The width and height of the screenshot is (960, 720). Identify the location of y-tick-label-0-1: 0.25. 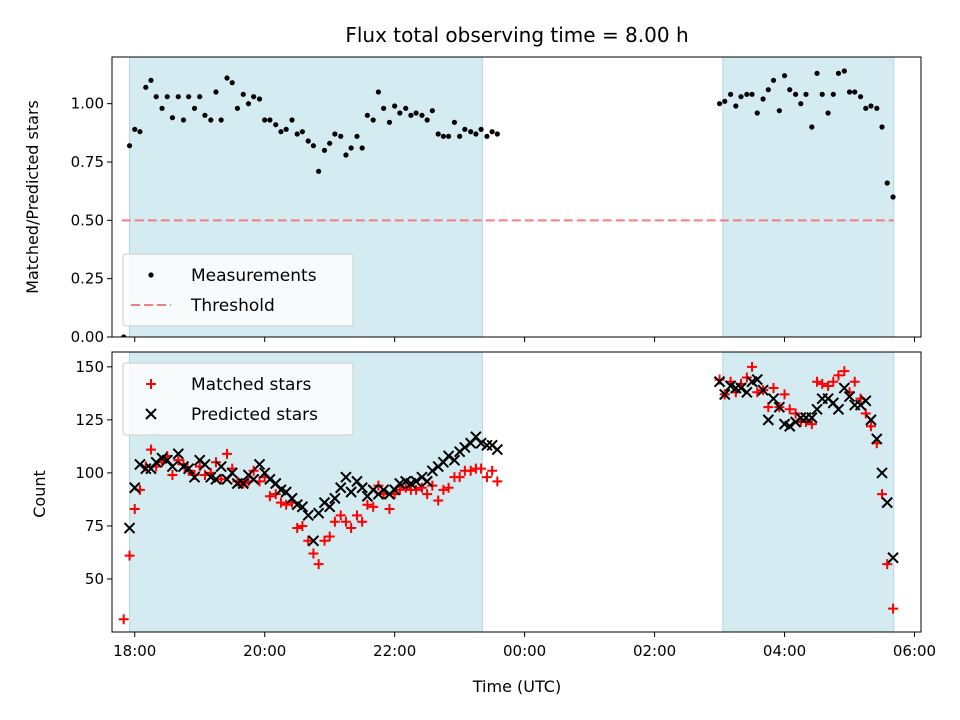
(87, 279).